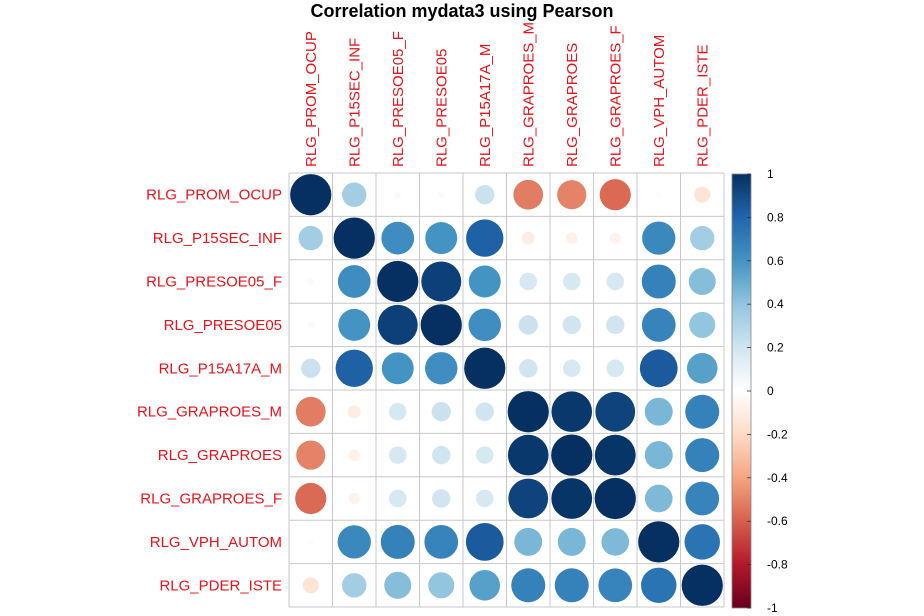 Image resolution: width=924 pixels, height=616 pixels. I want to click on color-bar-tick-label: -0.8, so click(777, 565).